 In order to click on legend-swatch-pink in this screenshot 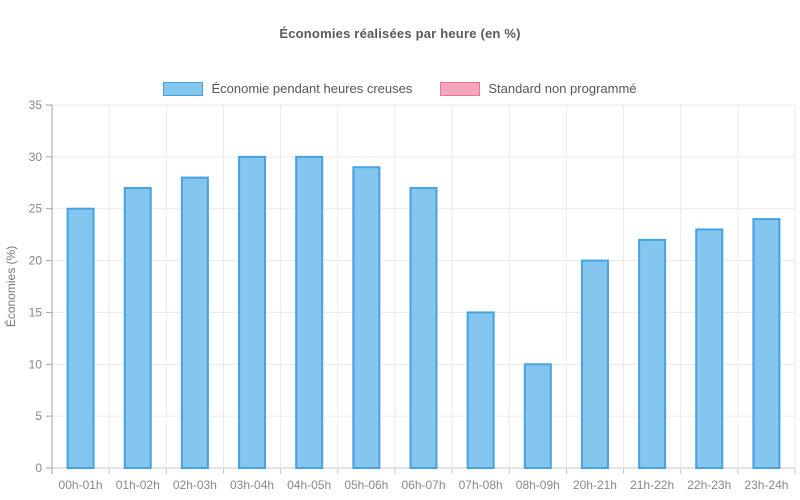, I will do `click(460, 88)`.